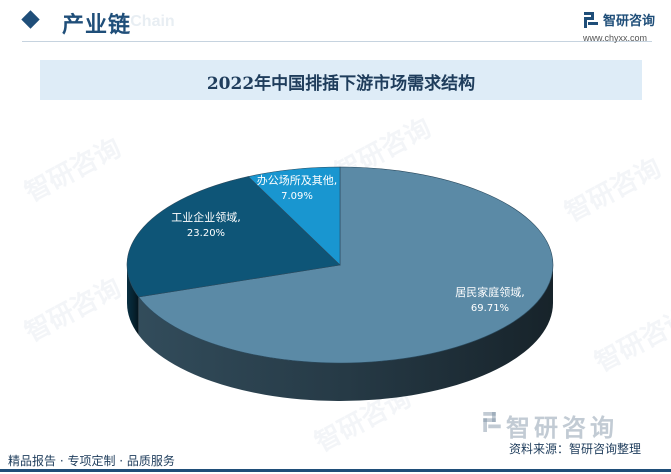  Describe the element at coordinates (297, 196) in the screenshot. I see `slice-value-2: 7.09%` at that location.